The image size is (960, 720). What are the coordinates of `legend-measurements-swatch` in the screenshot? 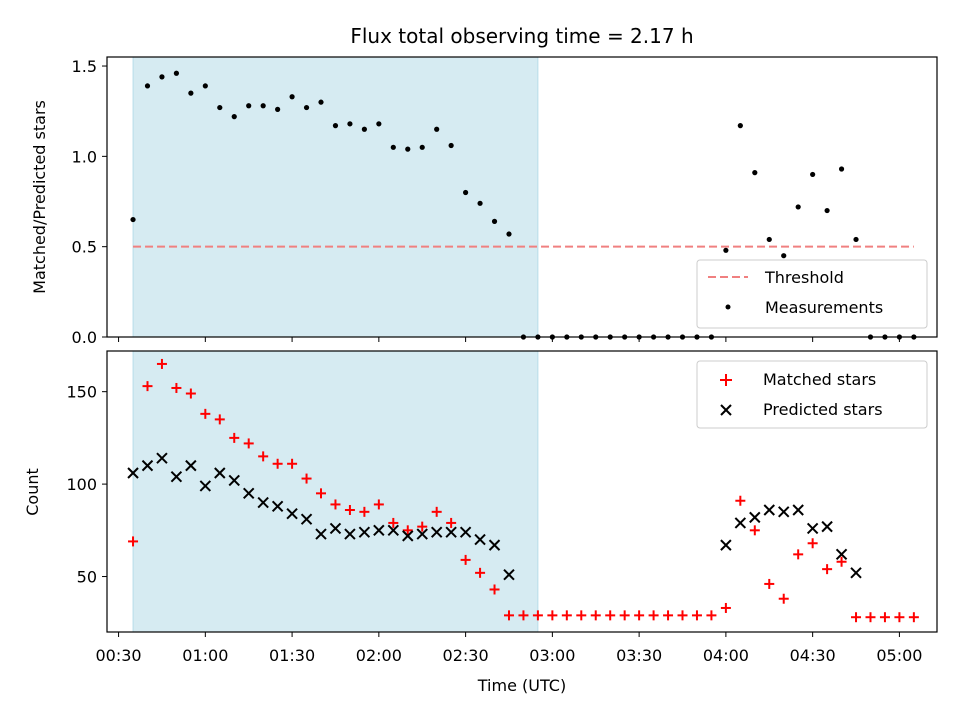 It's located at (728, 307).